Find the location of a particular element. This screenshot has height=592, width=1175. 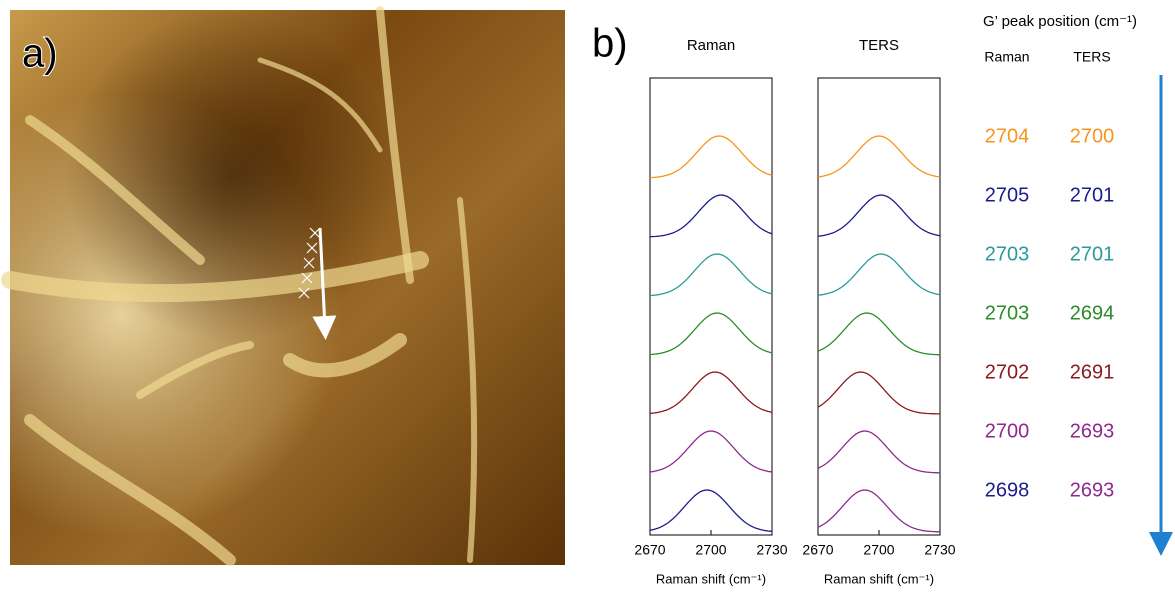

peak-value: 2691 is located at coordinates (1092, 372).